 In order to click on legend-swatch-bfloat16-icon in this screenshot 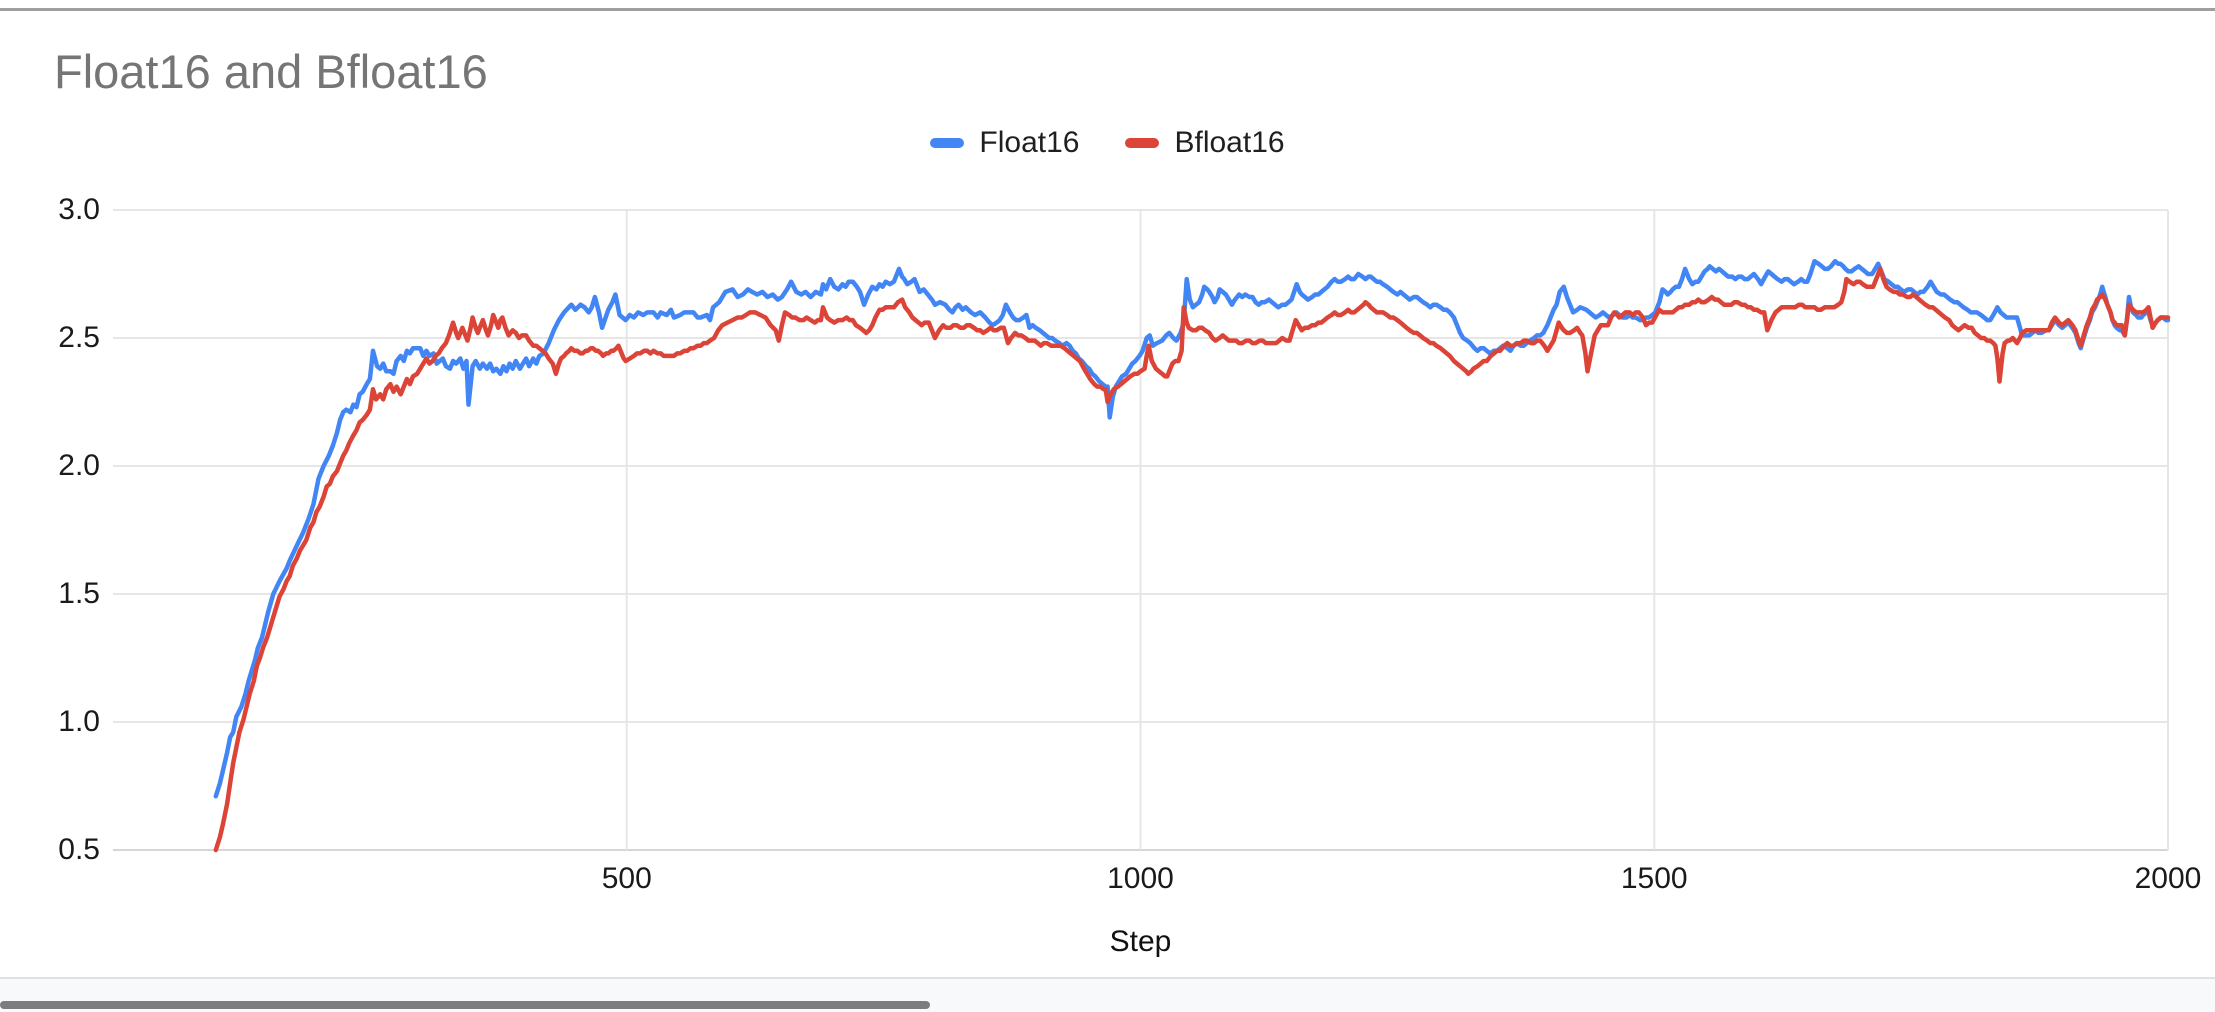, I will do `click(1142, 143)`.